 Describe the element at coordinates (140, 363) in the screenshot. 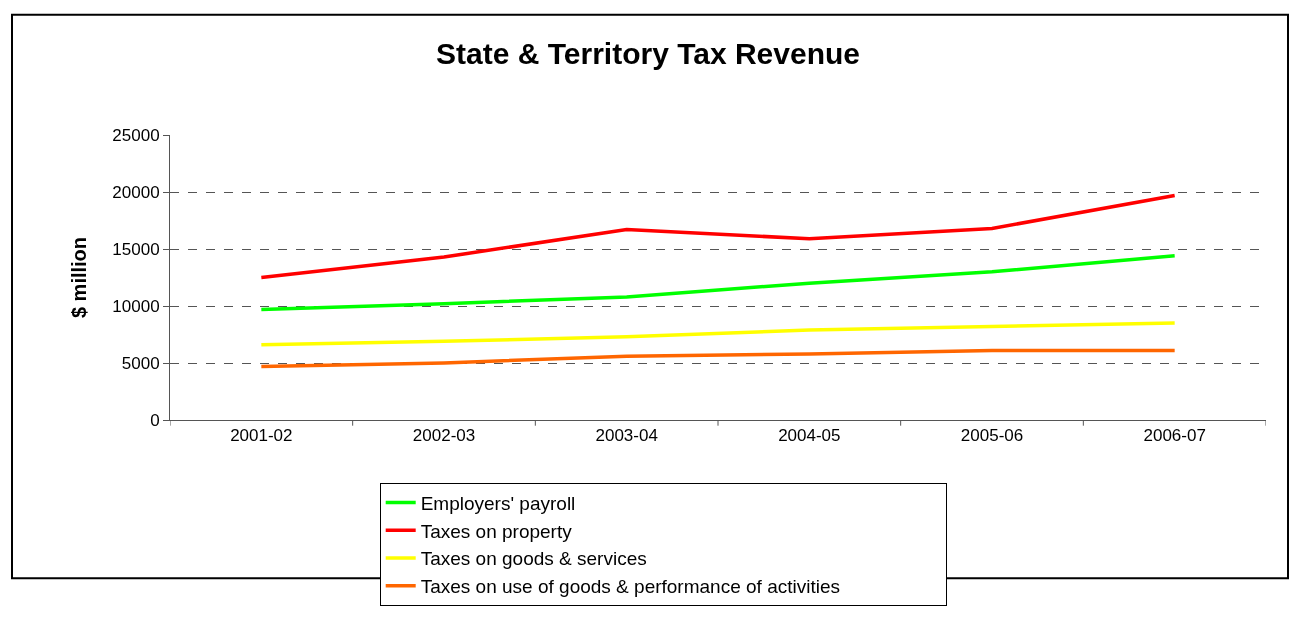

I see `y-tick-label: 5000` at that location.